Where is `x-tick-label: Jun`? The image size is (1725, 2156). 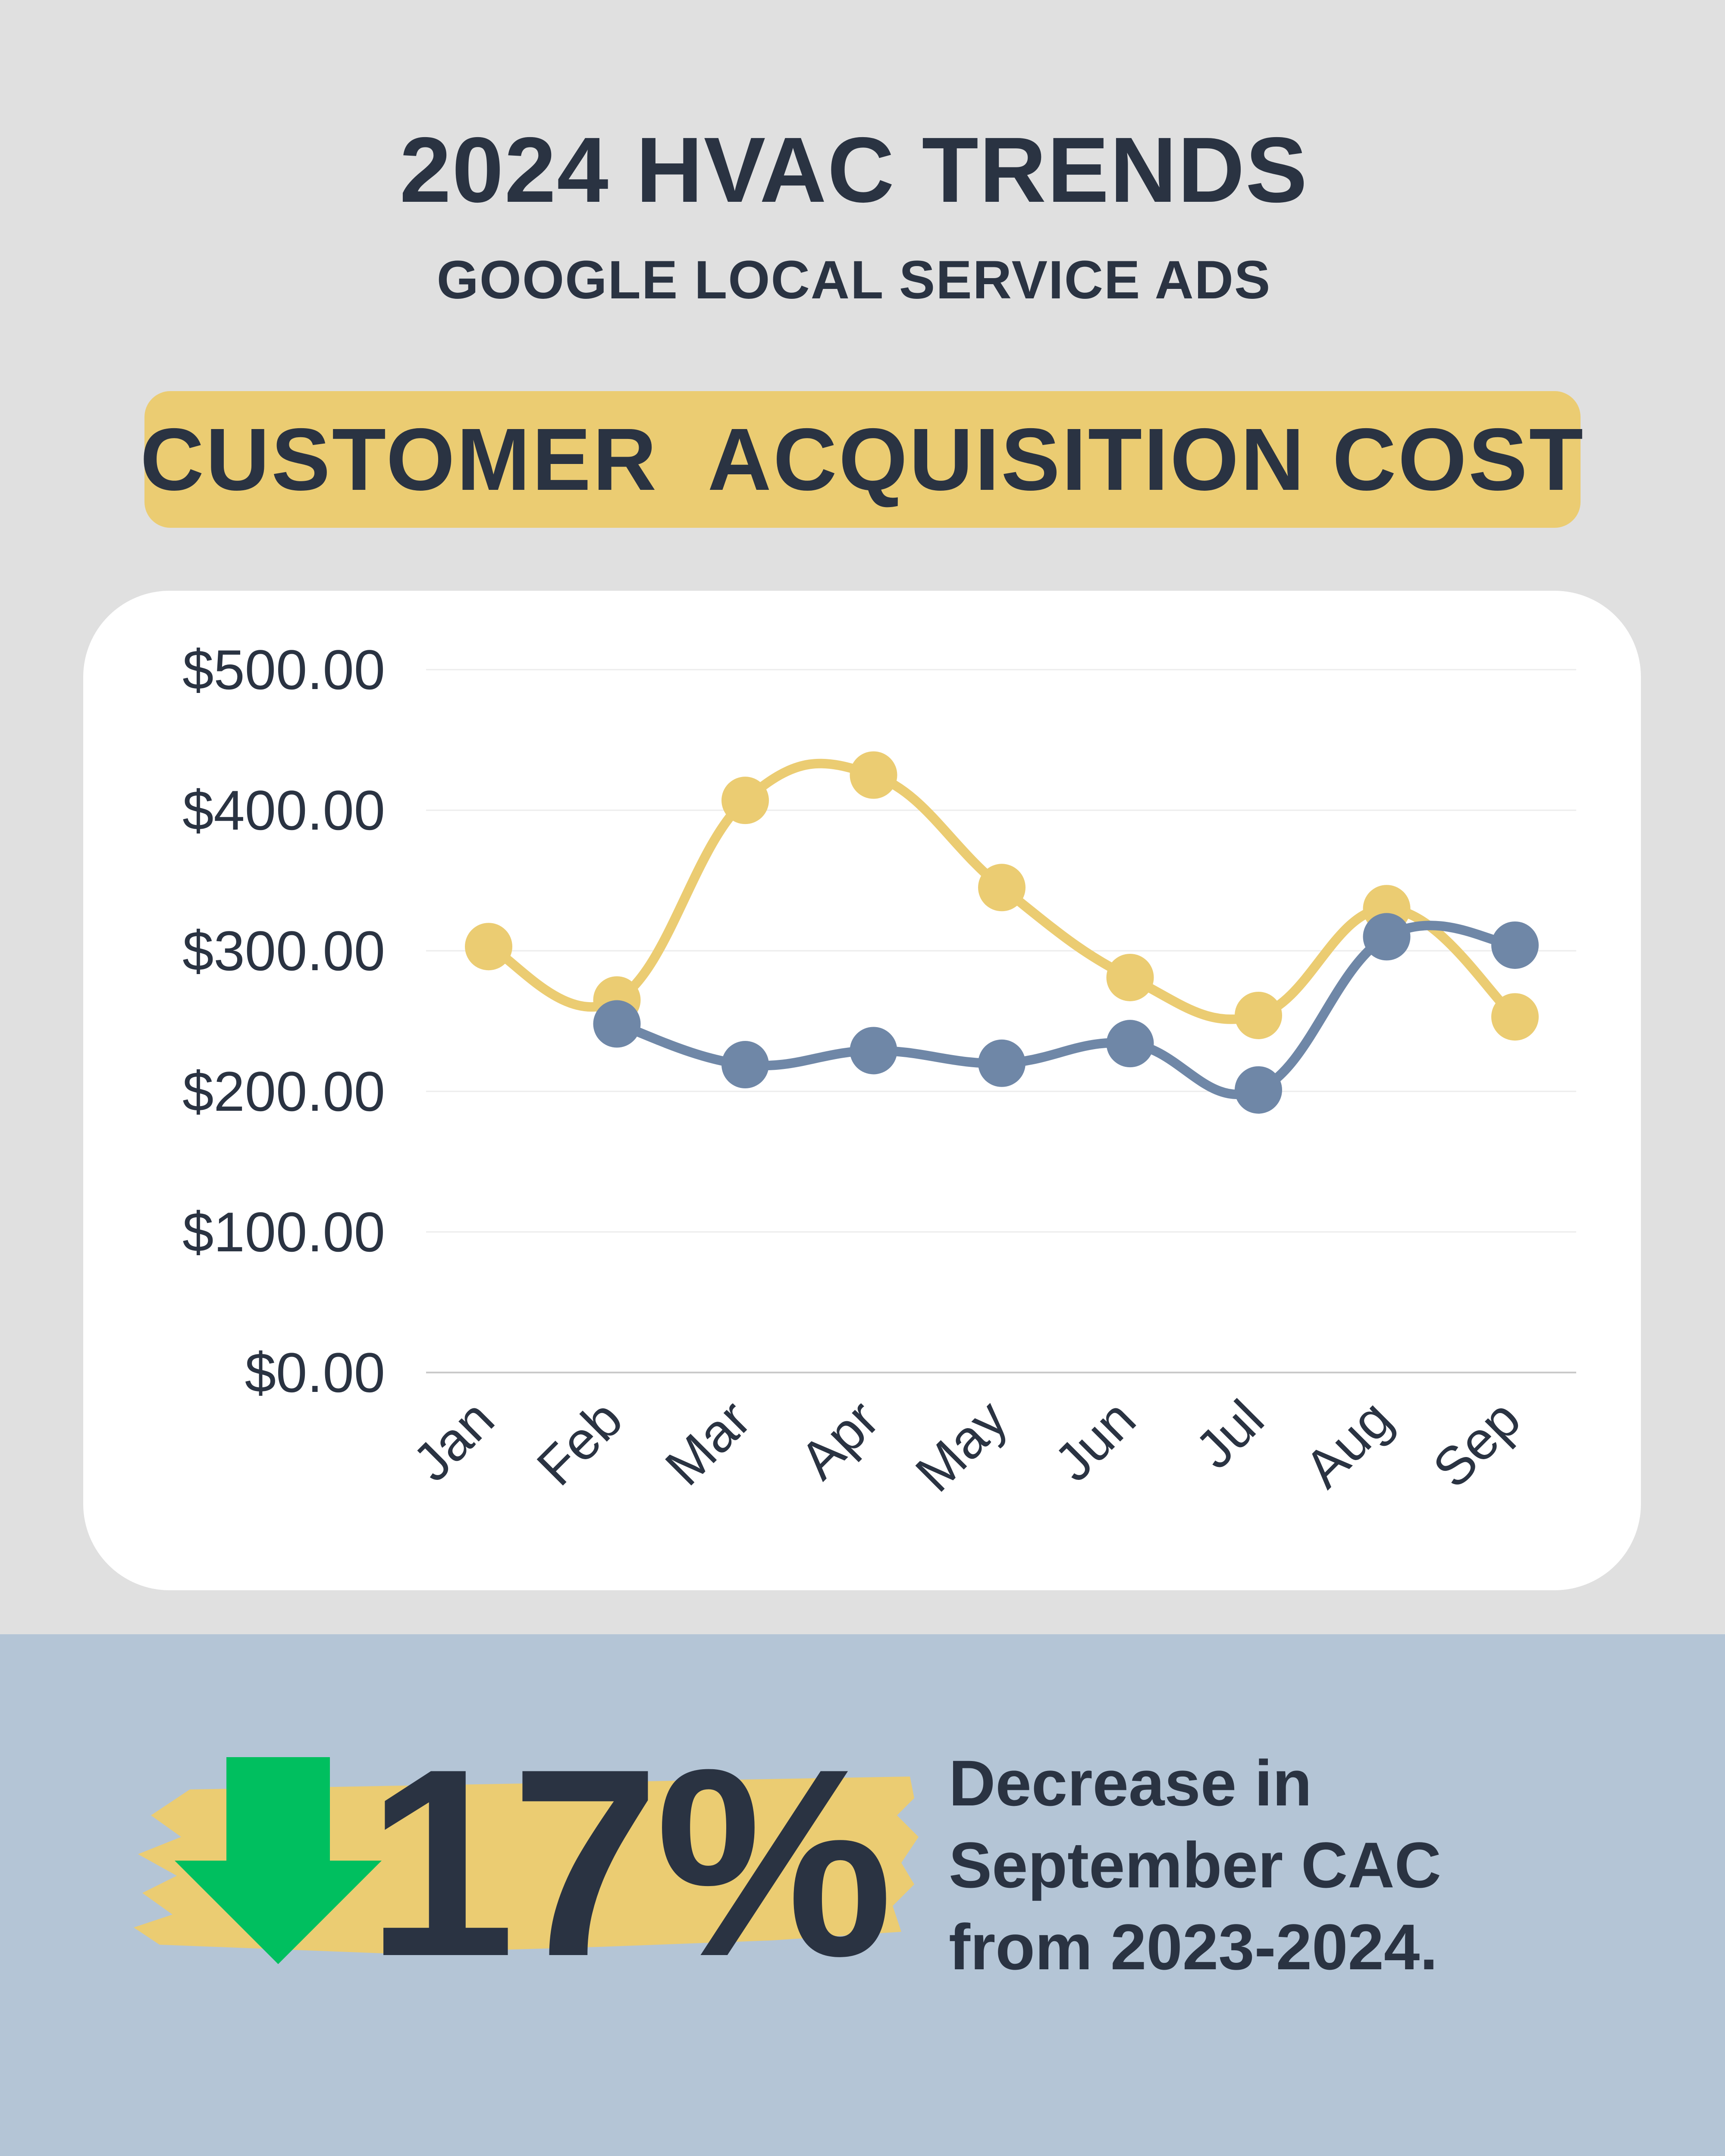 x-tick-label: Jun is located at coordinates (1095, 1441).